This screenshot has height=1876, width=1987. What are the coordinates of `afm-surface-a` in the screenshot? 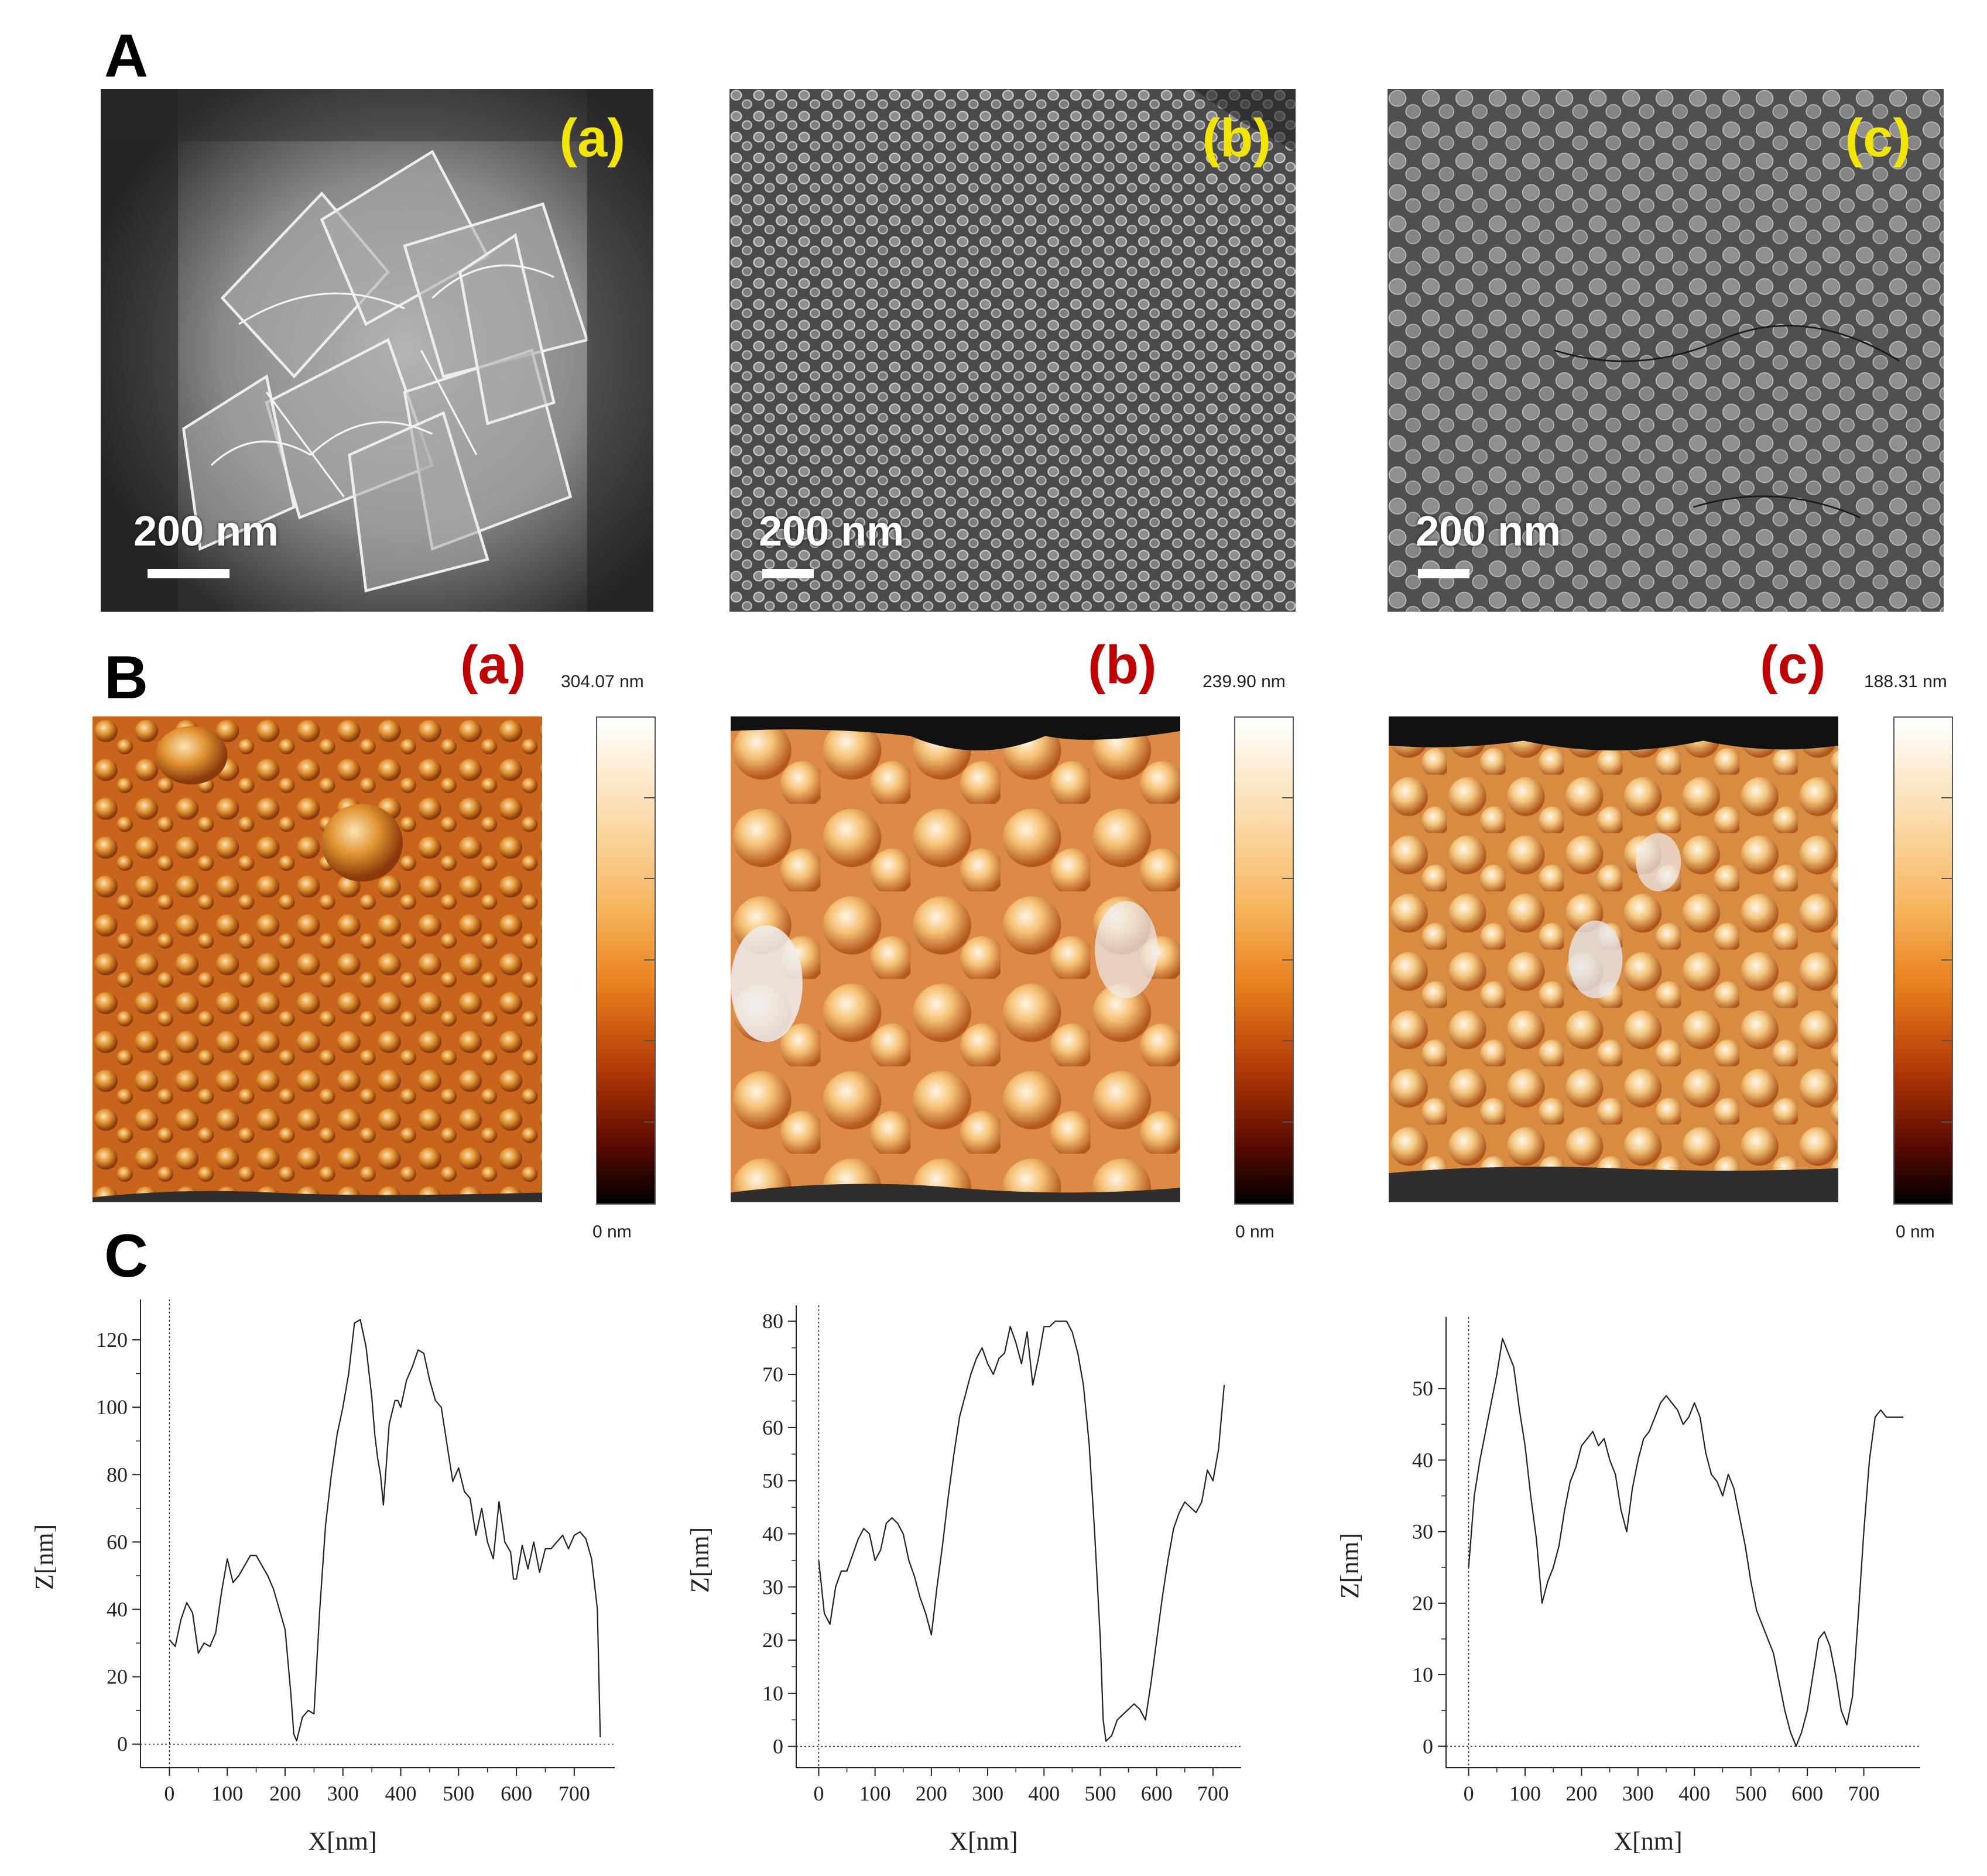 It's located at (317, 959).